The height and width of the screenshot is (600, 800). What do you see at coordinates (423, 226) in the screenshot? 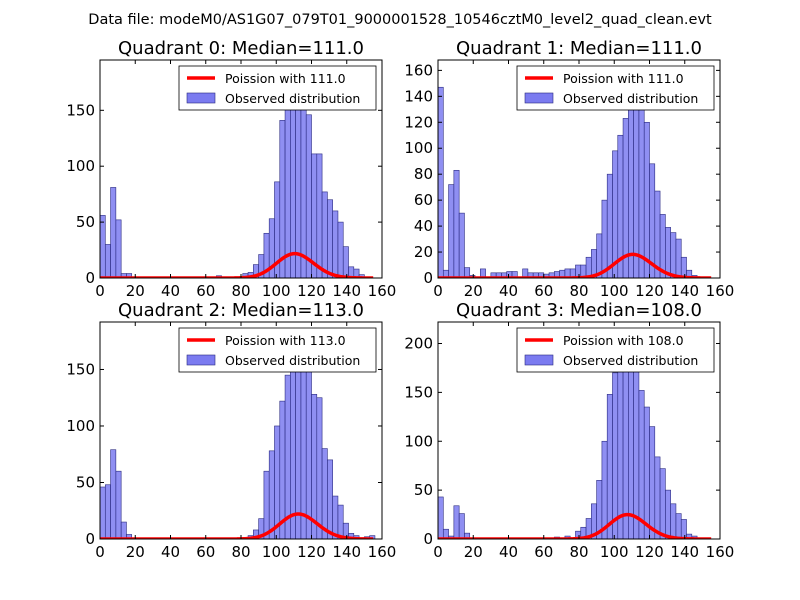
I see `y-tick-label: 40` at bounding box center [423, 226].